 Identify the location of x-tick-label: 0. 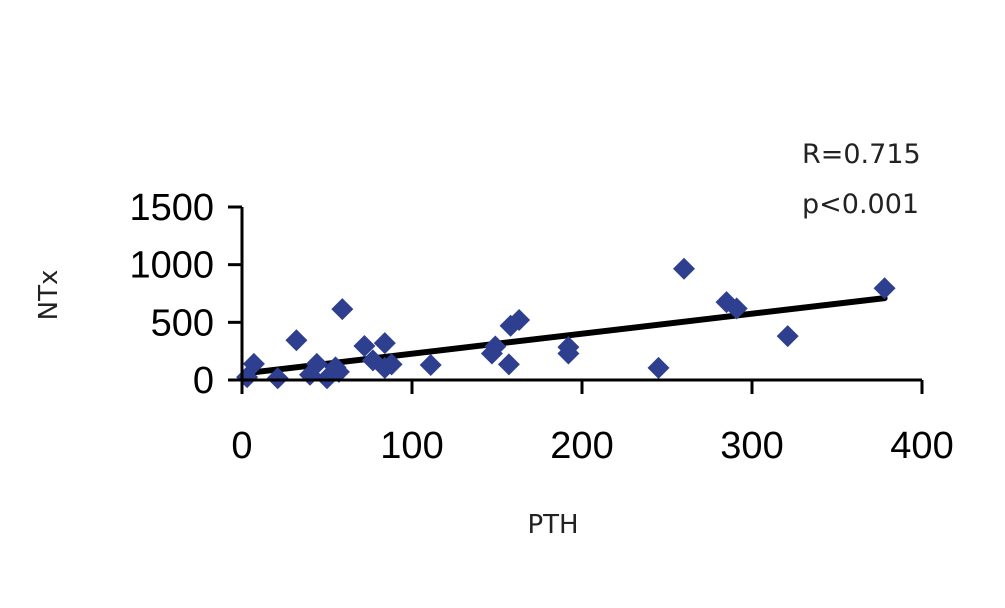
(241, 446).